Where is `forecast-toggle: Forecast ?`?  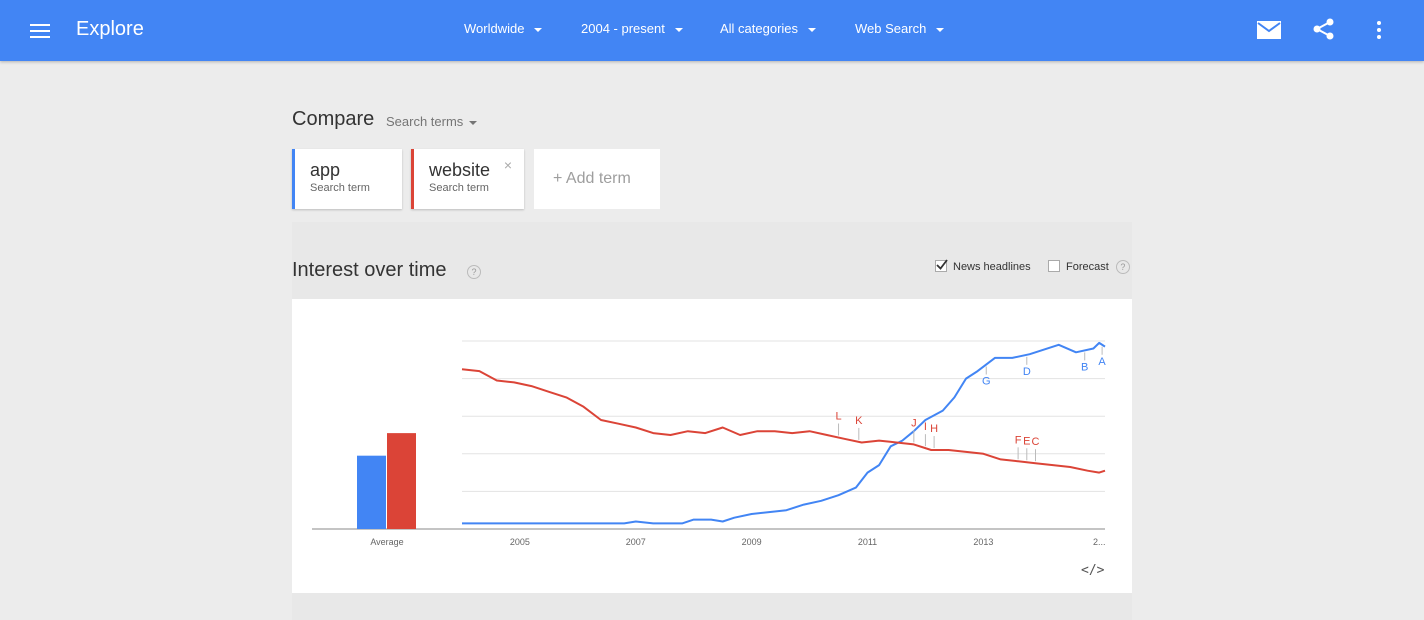
forecast-toggle: Forecast ? is located at coordinates (1089, 267).